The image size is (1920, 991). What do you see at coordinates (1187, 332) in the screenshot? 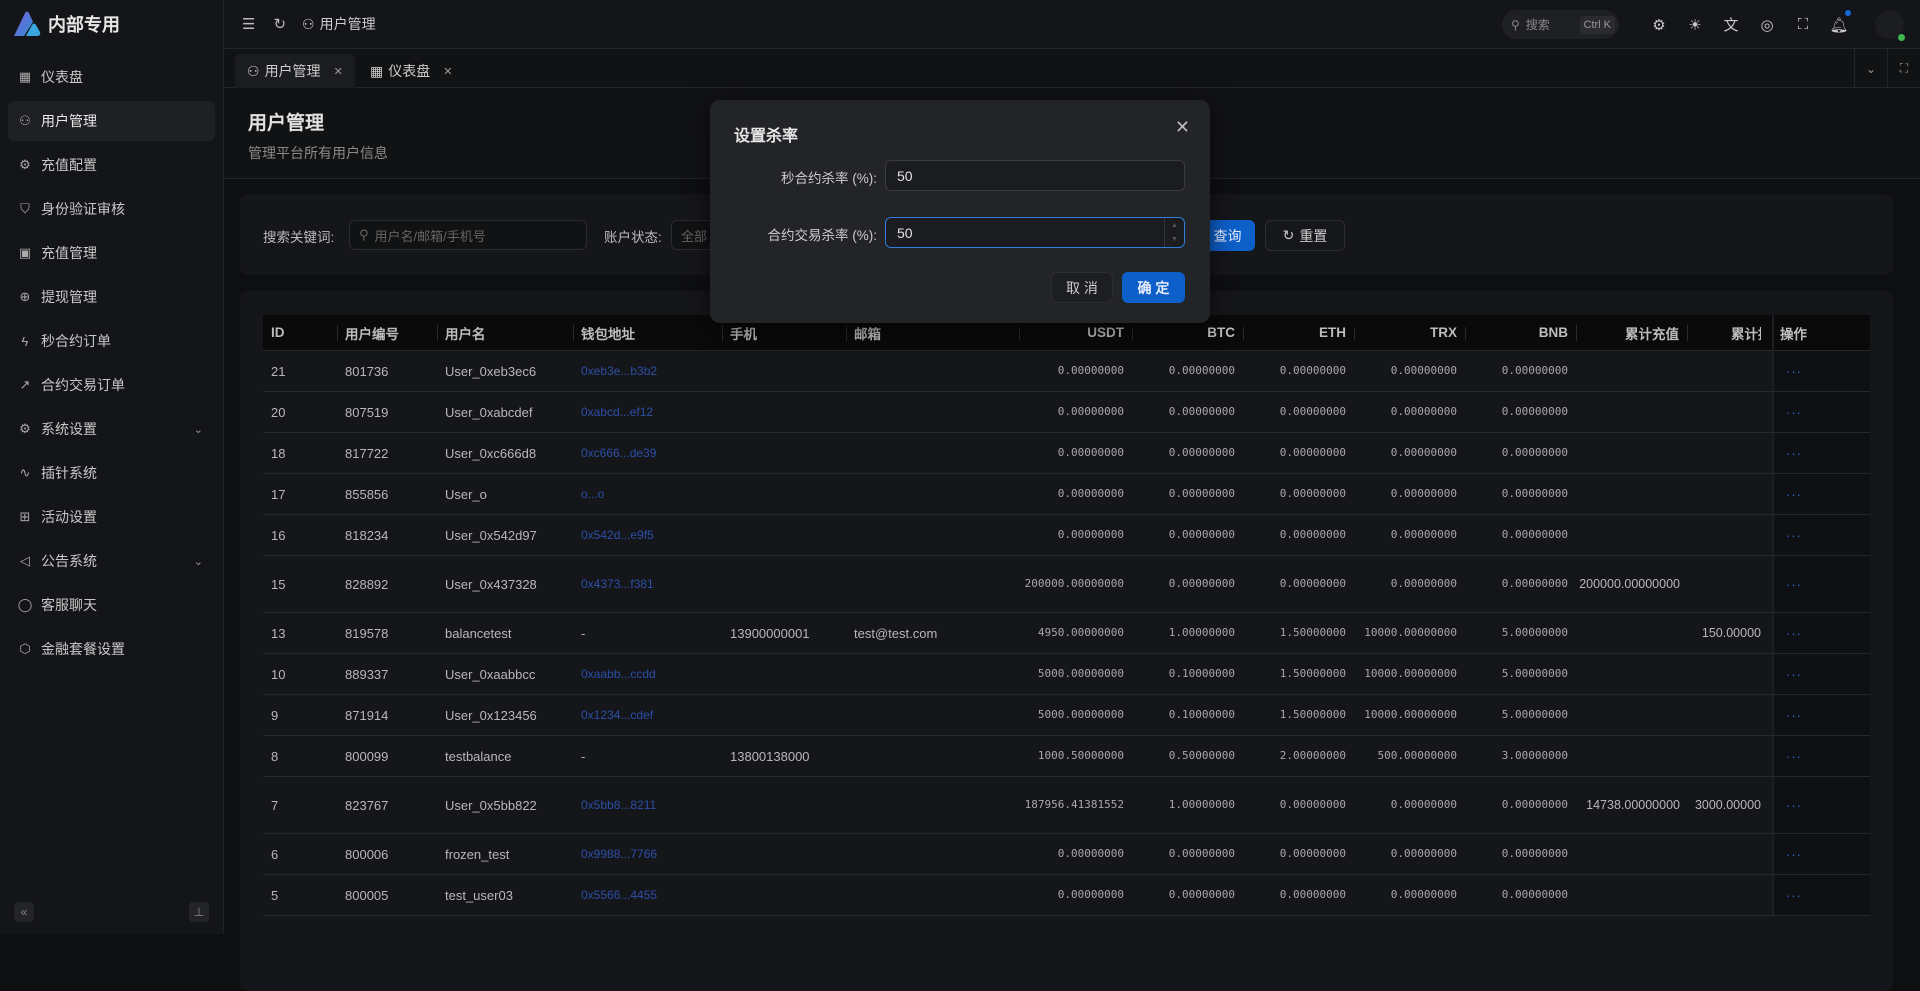
I see `column-header: BTC` at bounding box center [1187, 332].